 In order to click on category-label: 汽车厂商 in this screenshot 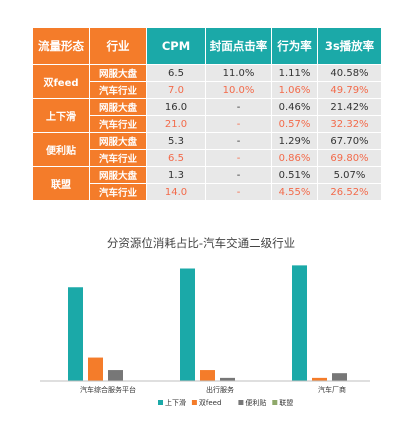, I will do `click(332, 389)`.